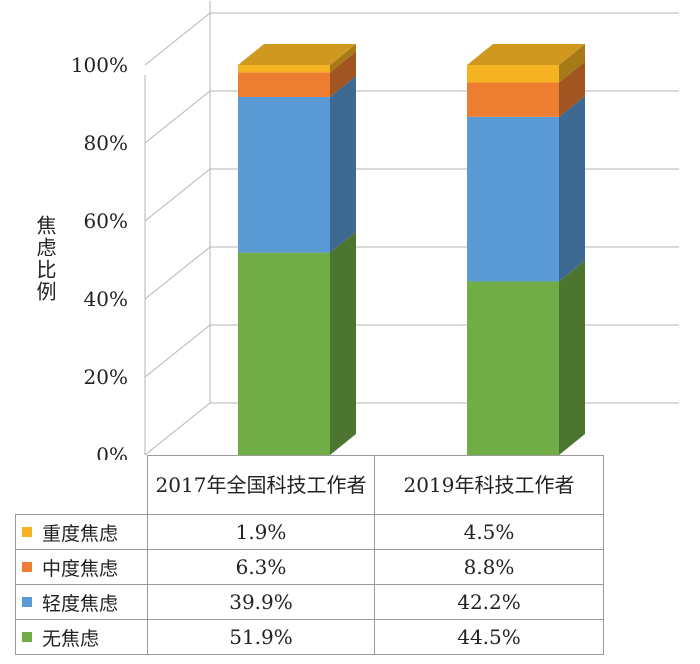  What do you see at coordinates (27, 637) in the screenshot?
I see `legend-key-none` at bounding box center [27, 637].